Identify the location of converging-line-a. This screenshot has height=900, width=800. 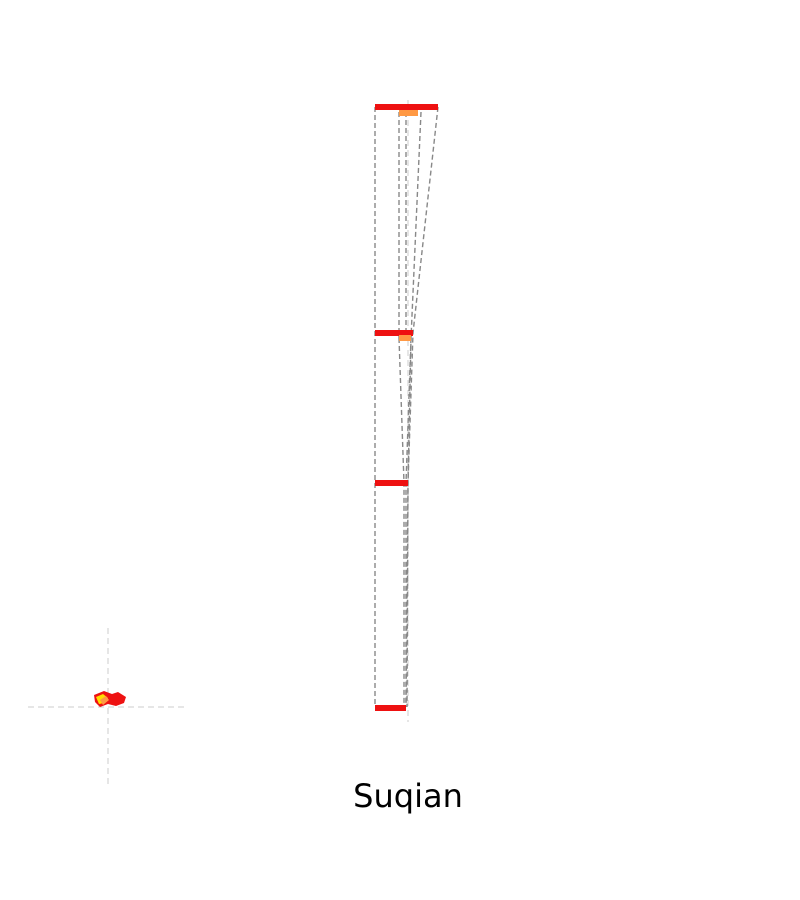
(401, 522).